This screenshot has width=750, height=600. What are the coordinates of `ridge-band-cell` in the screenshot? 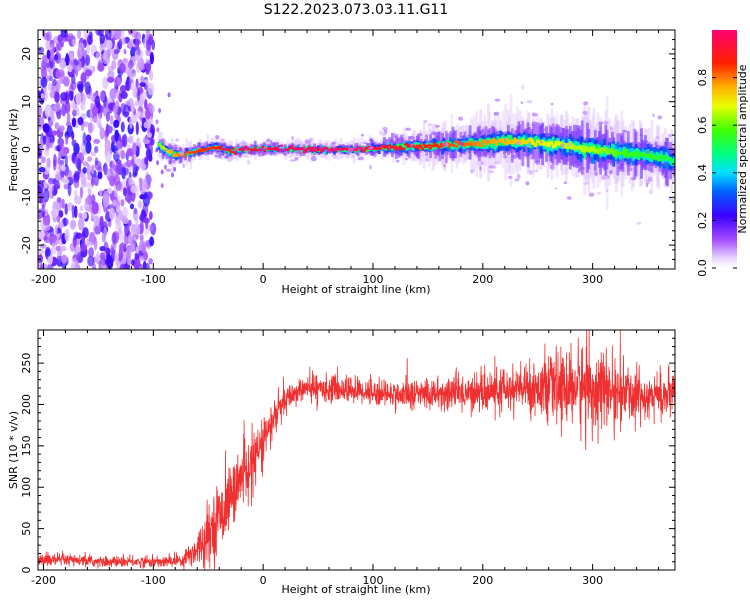 It's located at (187, 151).